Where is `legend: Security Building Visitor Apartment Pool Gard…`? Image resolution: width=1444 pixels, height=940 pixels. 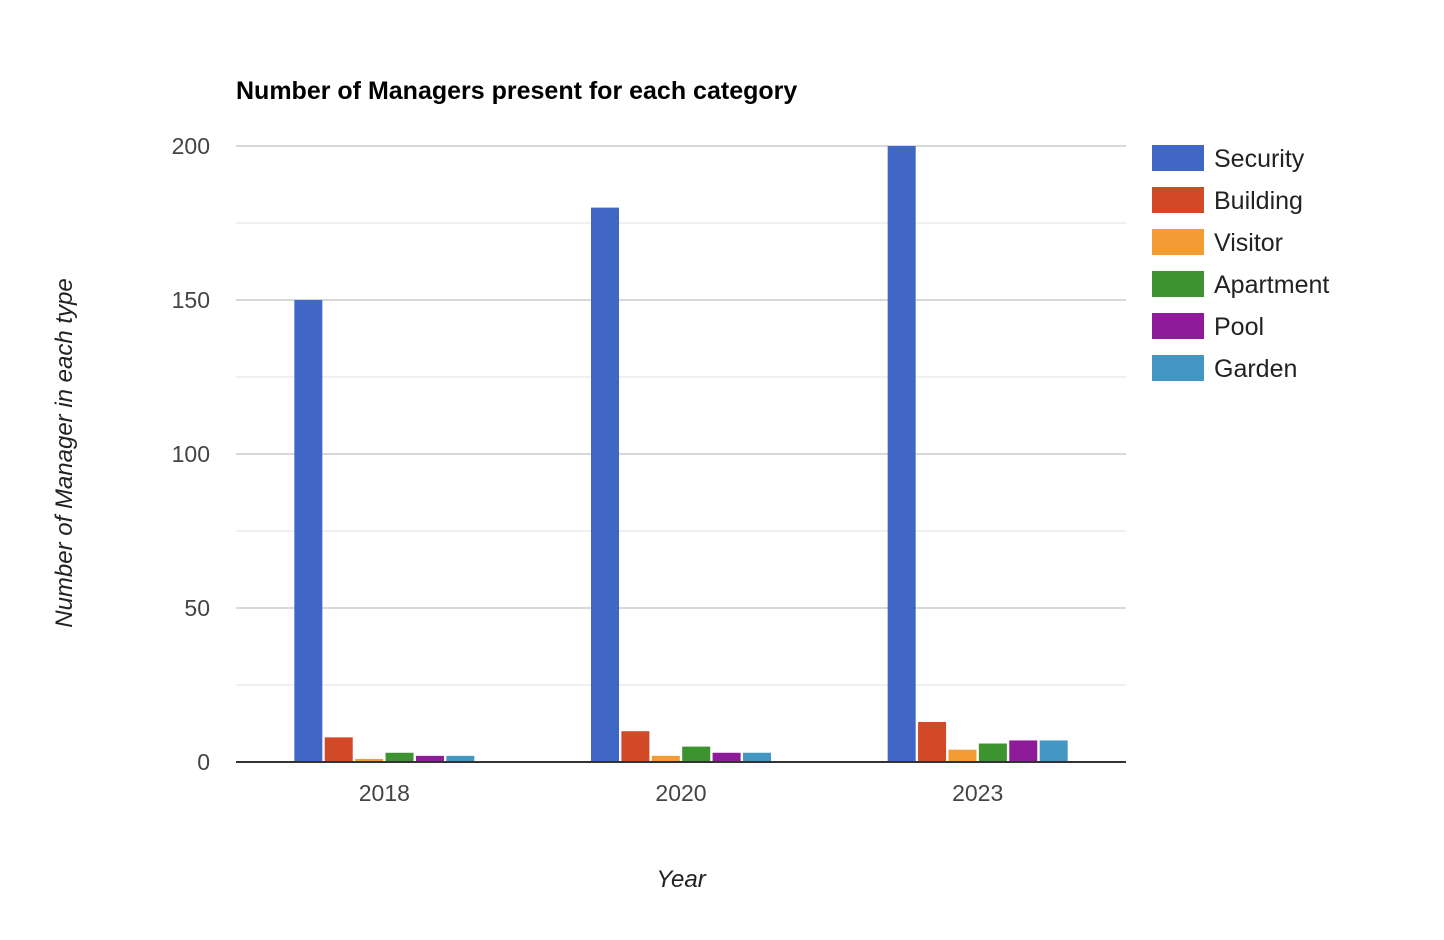 legend: Security Building Visitor Apartment Pool Gard… is located at coordinates (1240, 264).